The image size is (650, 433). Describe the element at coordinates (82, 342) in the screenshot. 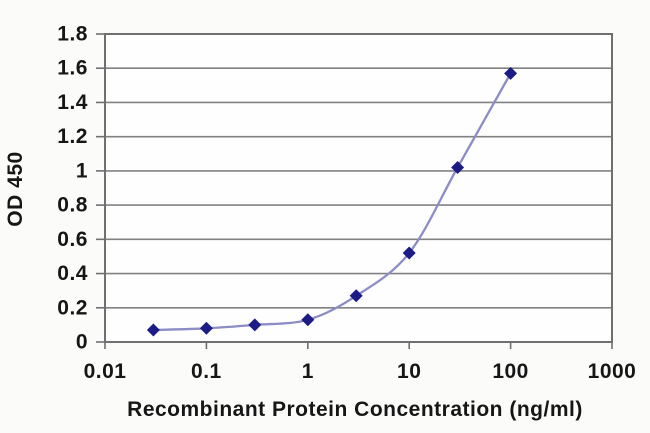

I see `y-tick-label: 0` at that location.